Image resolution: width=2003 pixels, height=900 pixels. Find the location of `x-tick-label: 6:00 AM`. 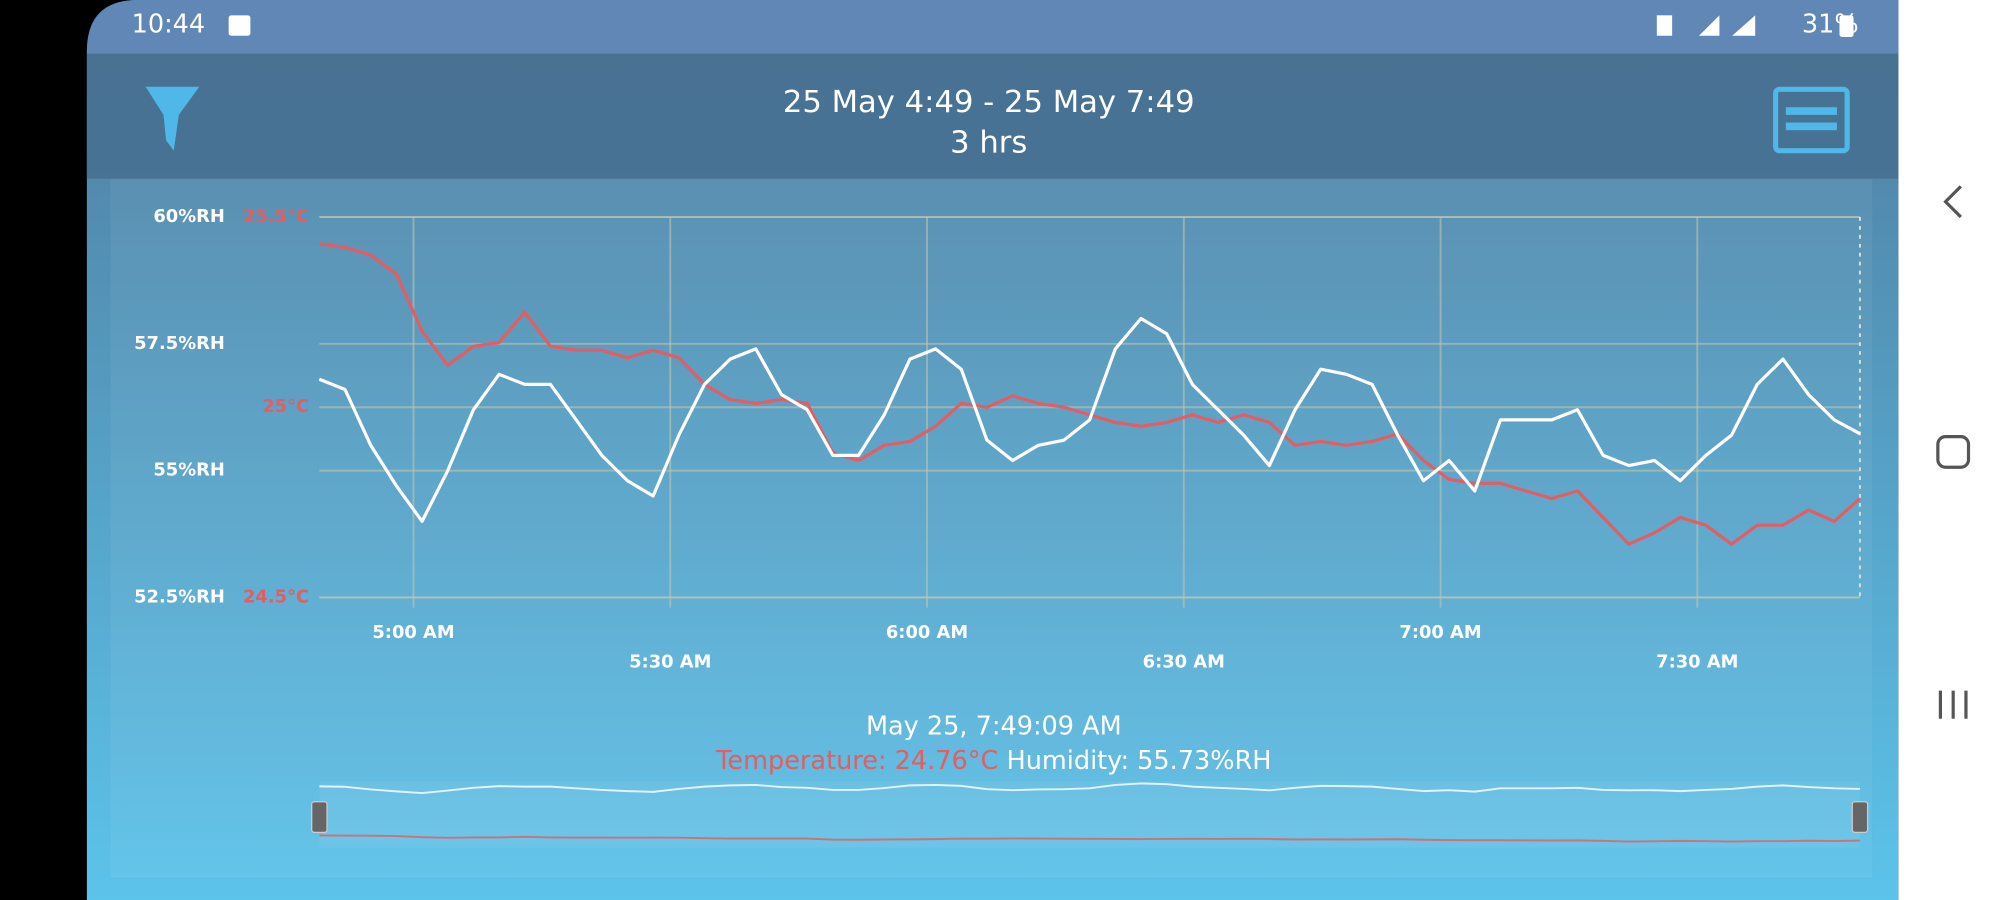

x-tick-label: 6:00 AM is located at coordinates (927, 632).